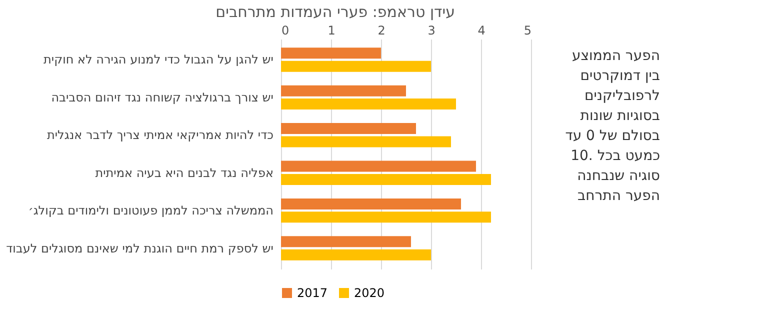 The width and height of the screenshot is (758, 334). What do you see at coordinates (382, 31) in the screenshot?
I see `x-tick-label: 2` at bounding box center [382, 31].